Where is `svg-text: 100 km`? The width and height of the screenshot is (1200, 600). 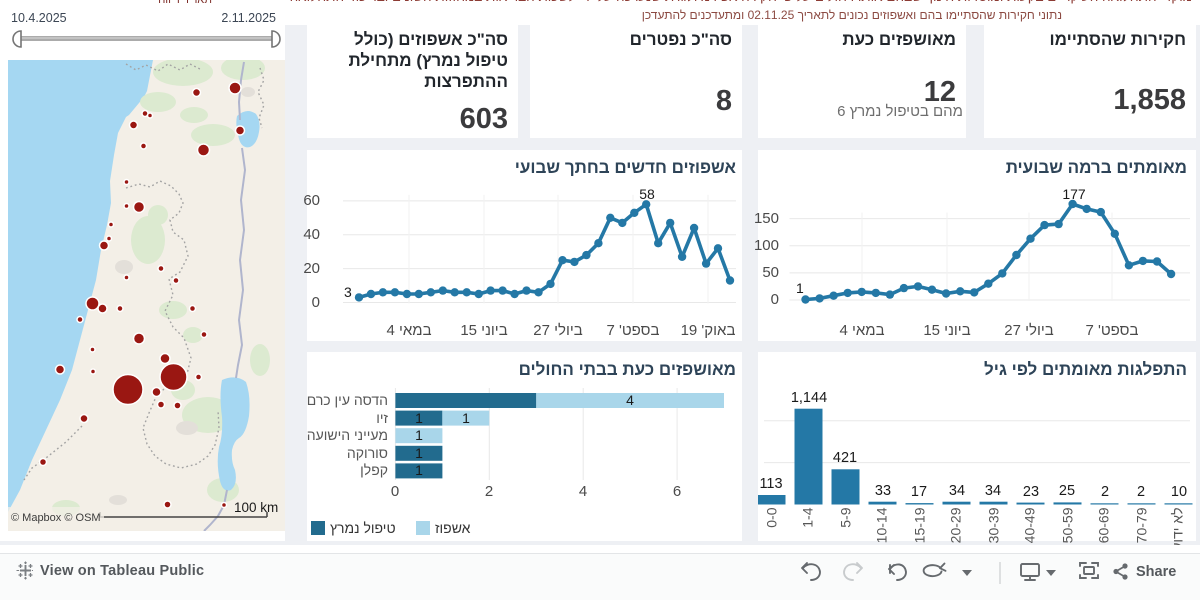
svg-text: 100 km is located at coordinates (256, 507).